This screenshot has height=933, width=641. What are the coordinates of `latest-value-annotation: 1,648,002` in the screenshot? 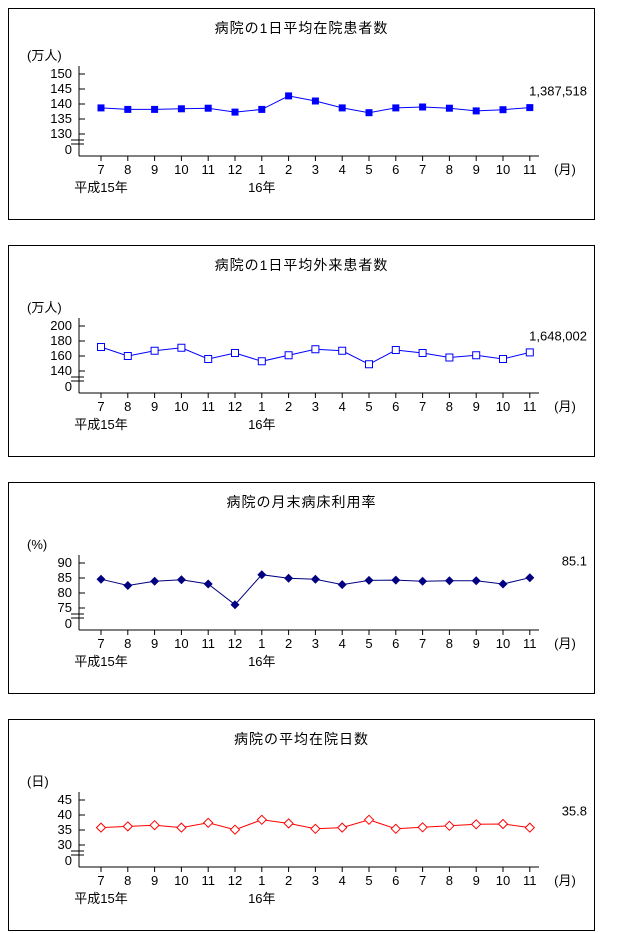 It's located at (558, 335).